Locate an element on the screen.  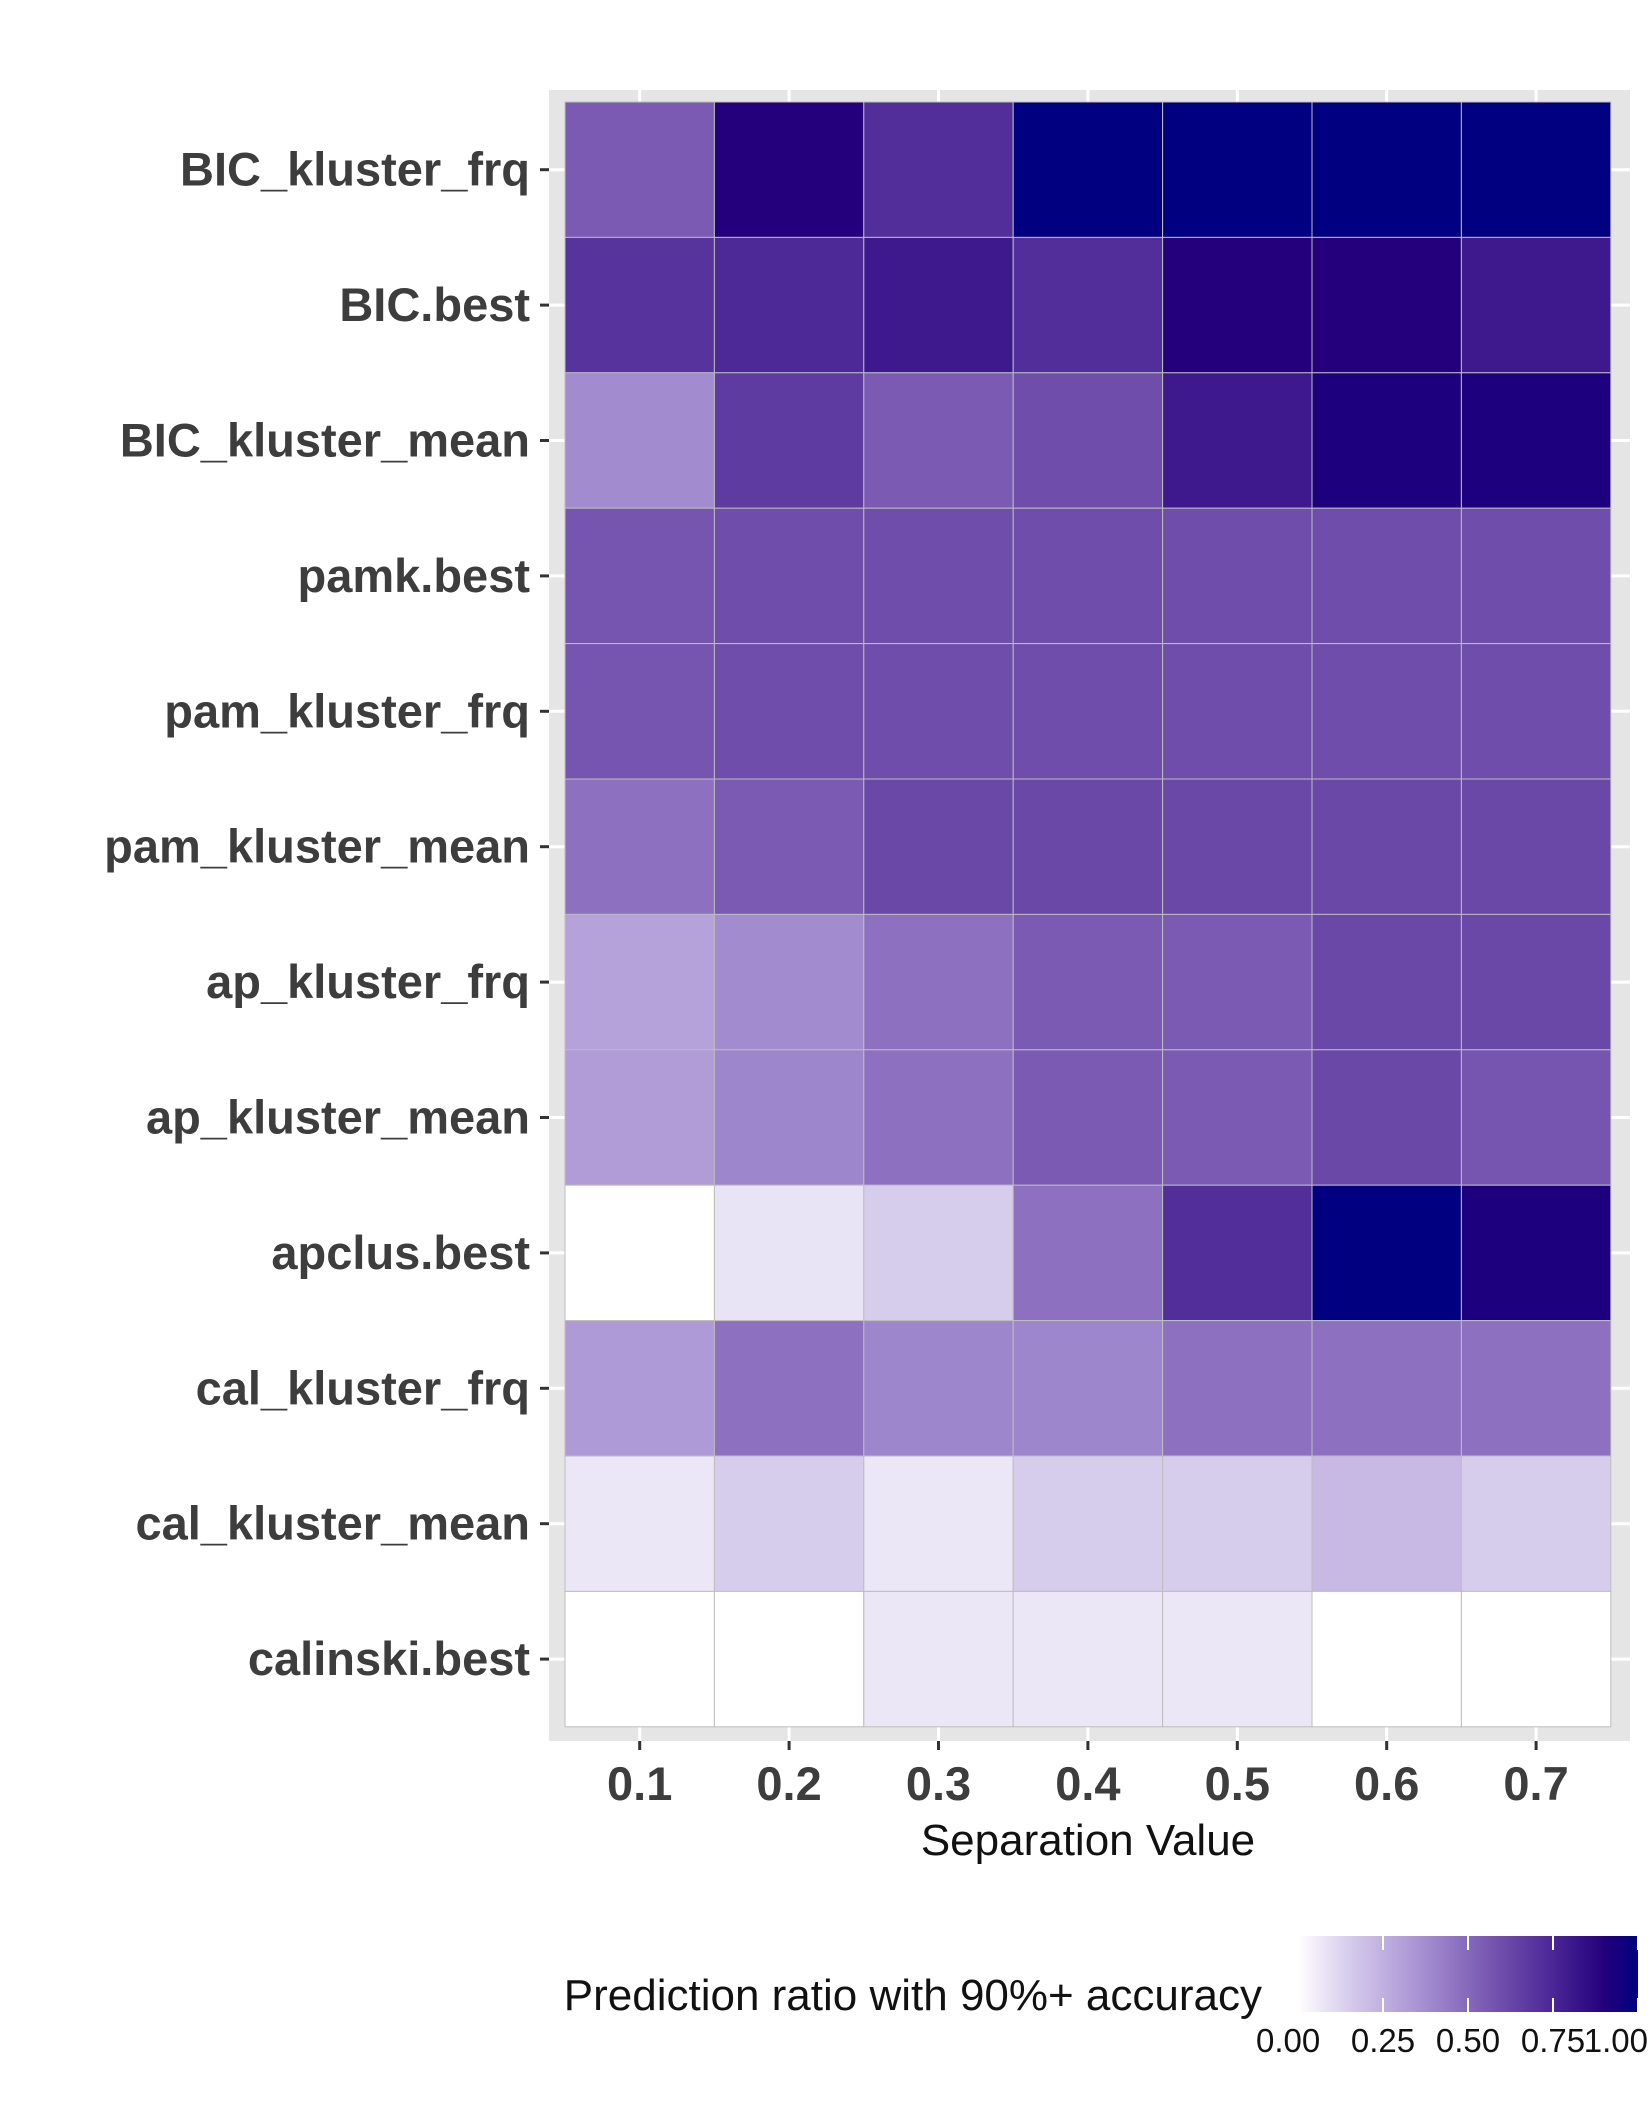
legend-tick-label: 0.75 is located at coordinates (1553, 2040).